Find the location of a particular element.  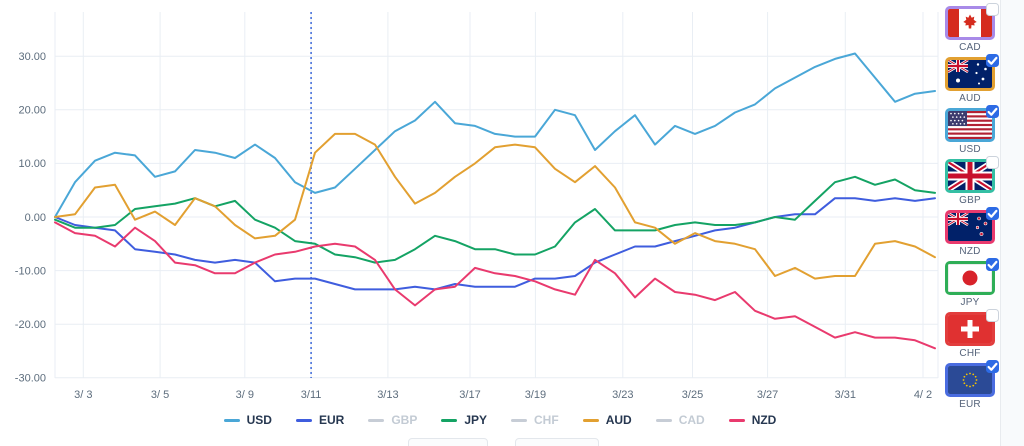

scrollbar-track is located at coordinates (1012, 223).